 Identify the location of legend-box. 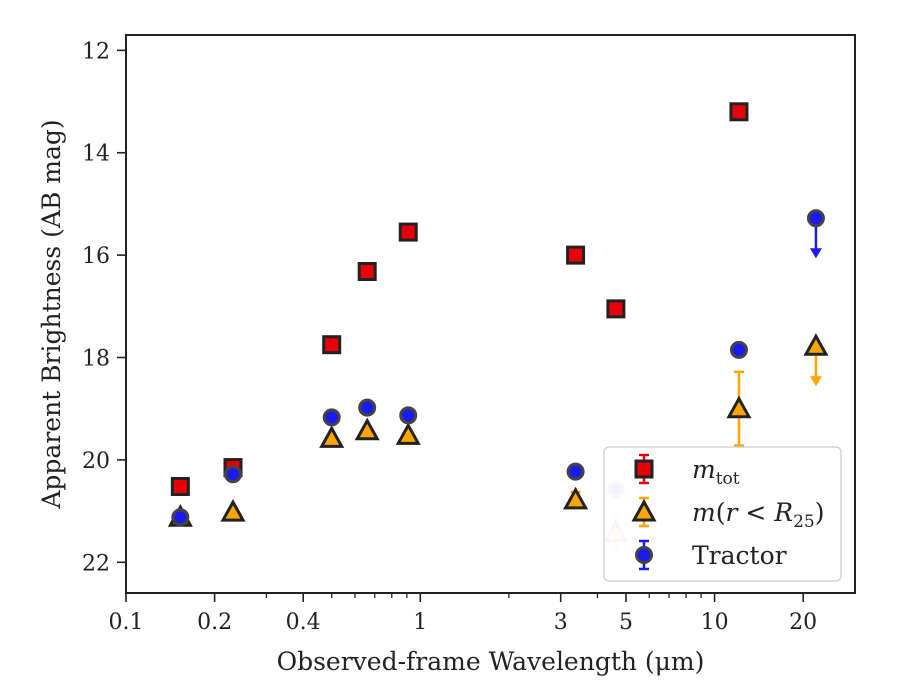
(722, 514).